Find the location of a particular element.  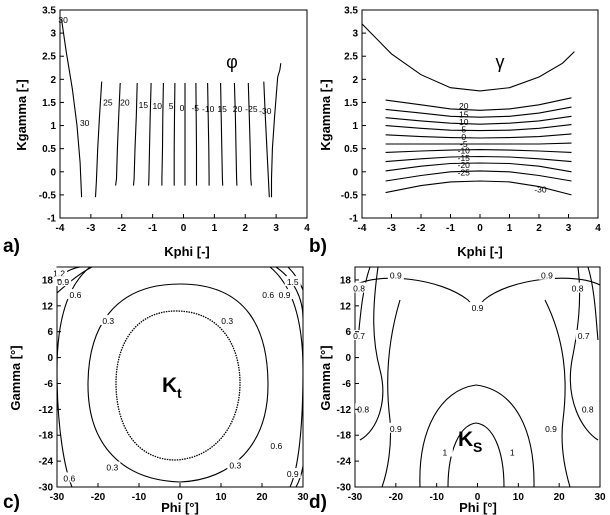

panel-a-y-ticks: -1 -0.5 0 0.5 1 1.5 2 2.5 3 3.5 is located at coordinates (51, 115).